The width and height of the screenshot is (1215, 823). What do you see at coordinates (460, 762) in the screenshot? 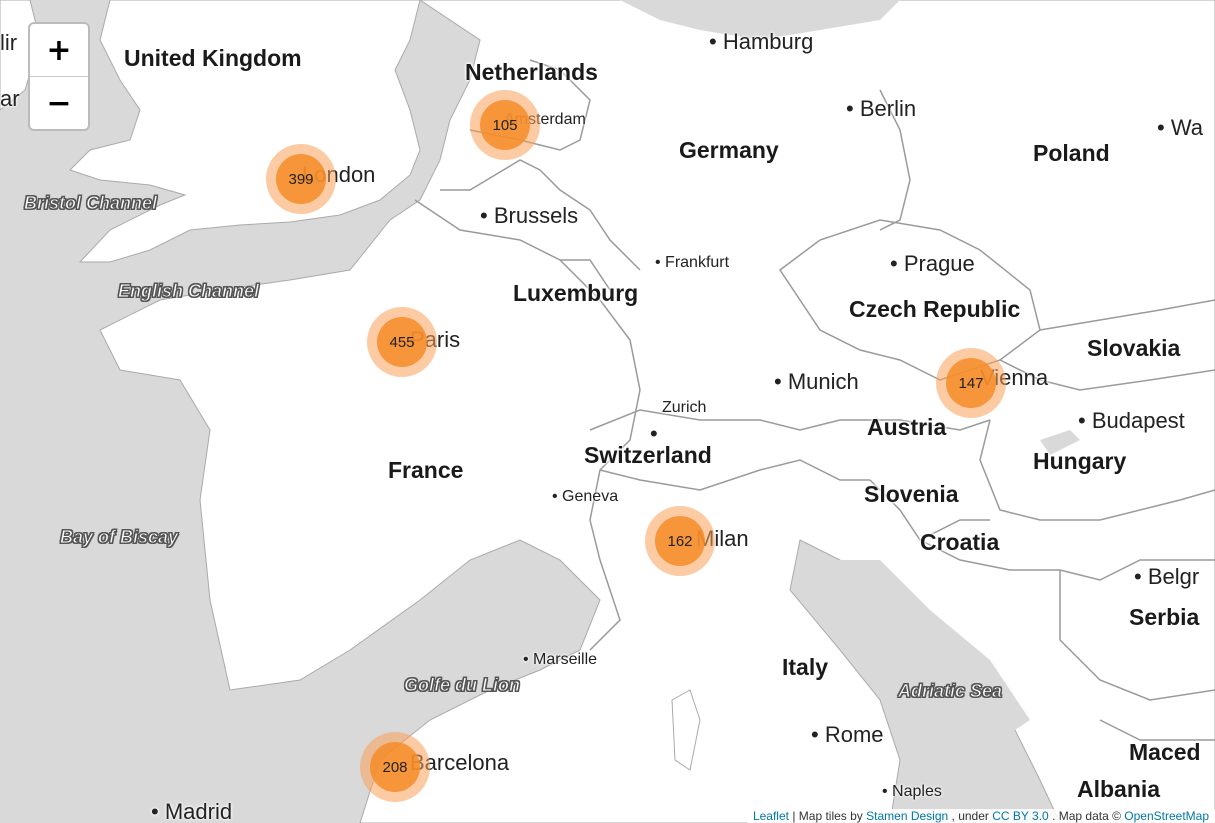
I see `city-label-barcelona: Barcelona` at bounding box center [460, 762].